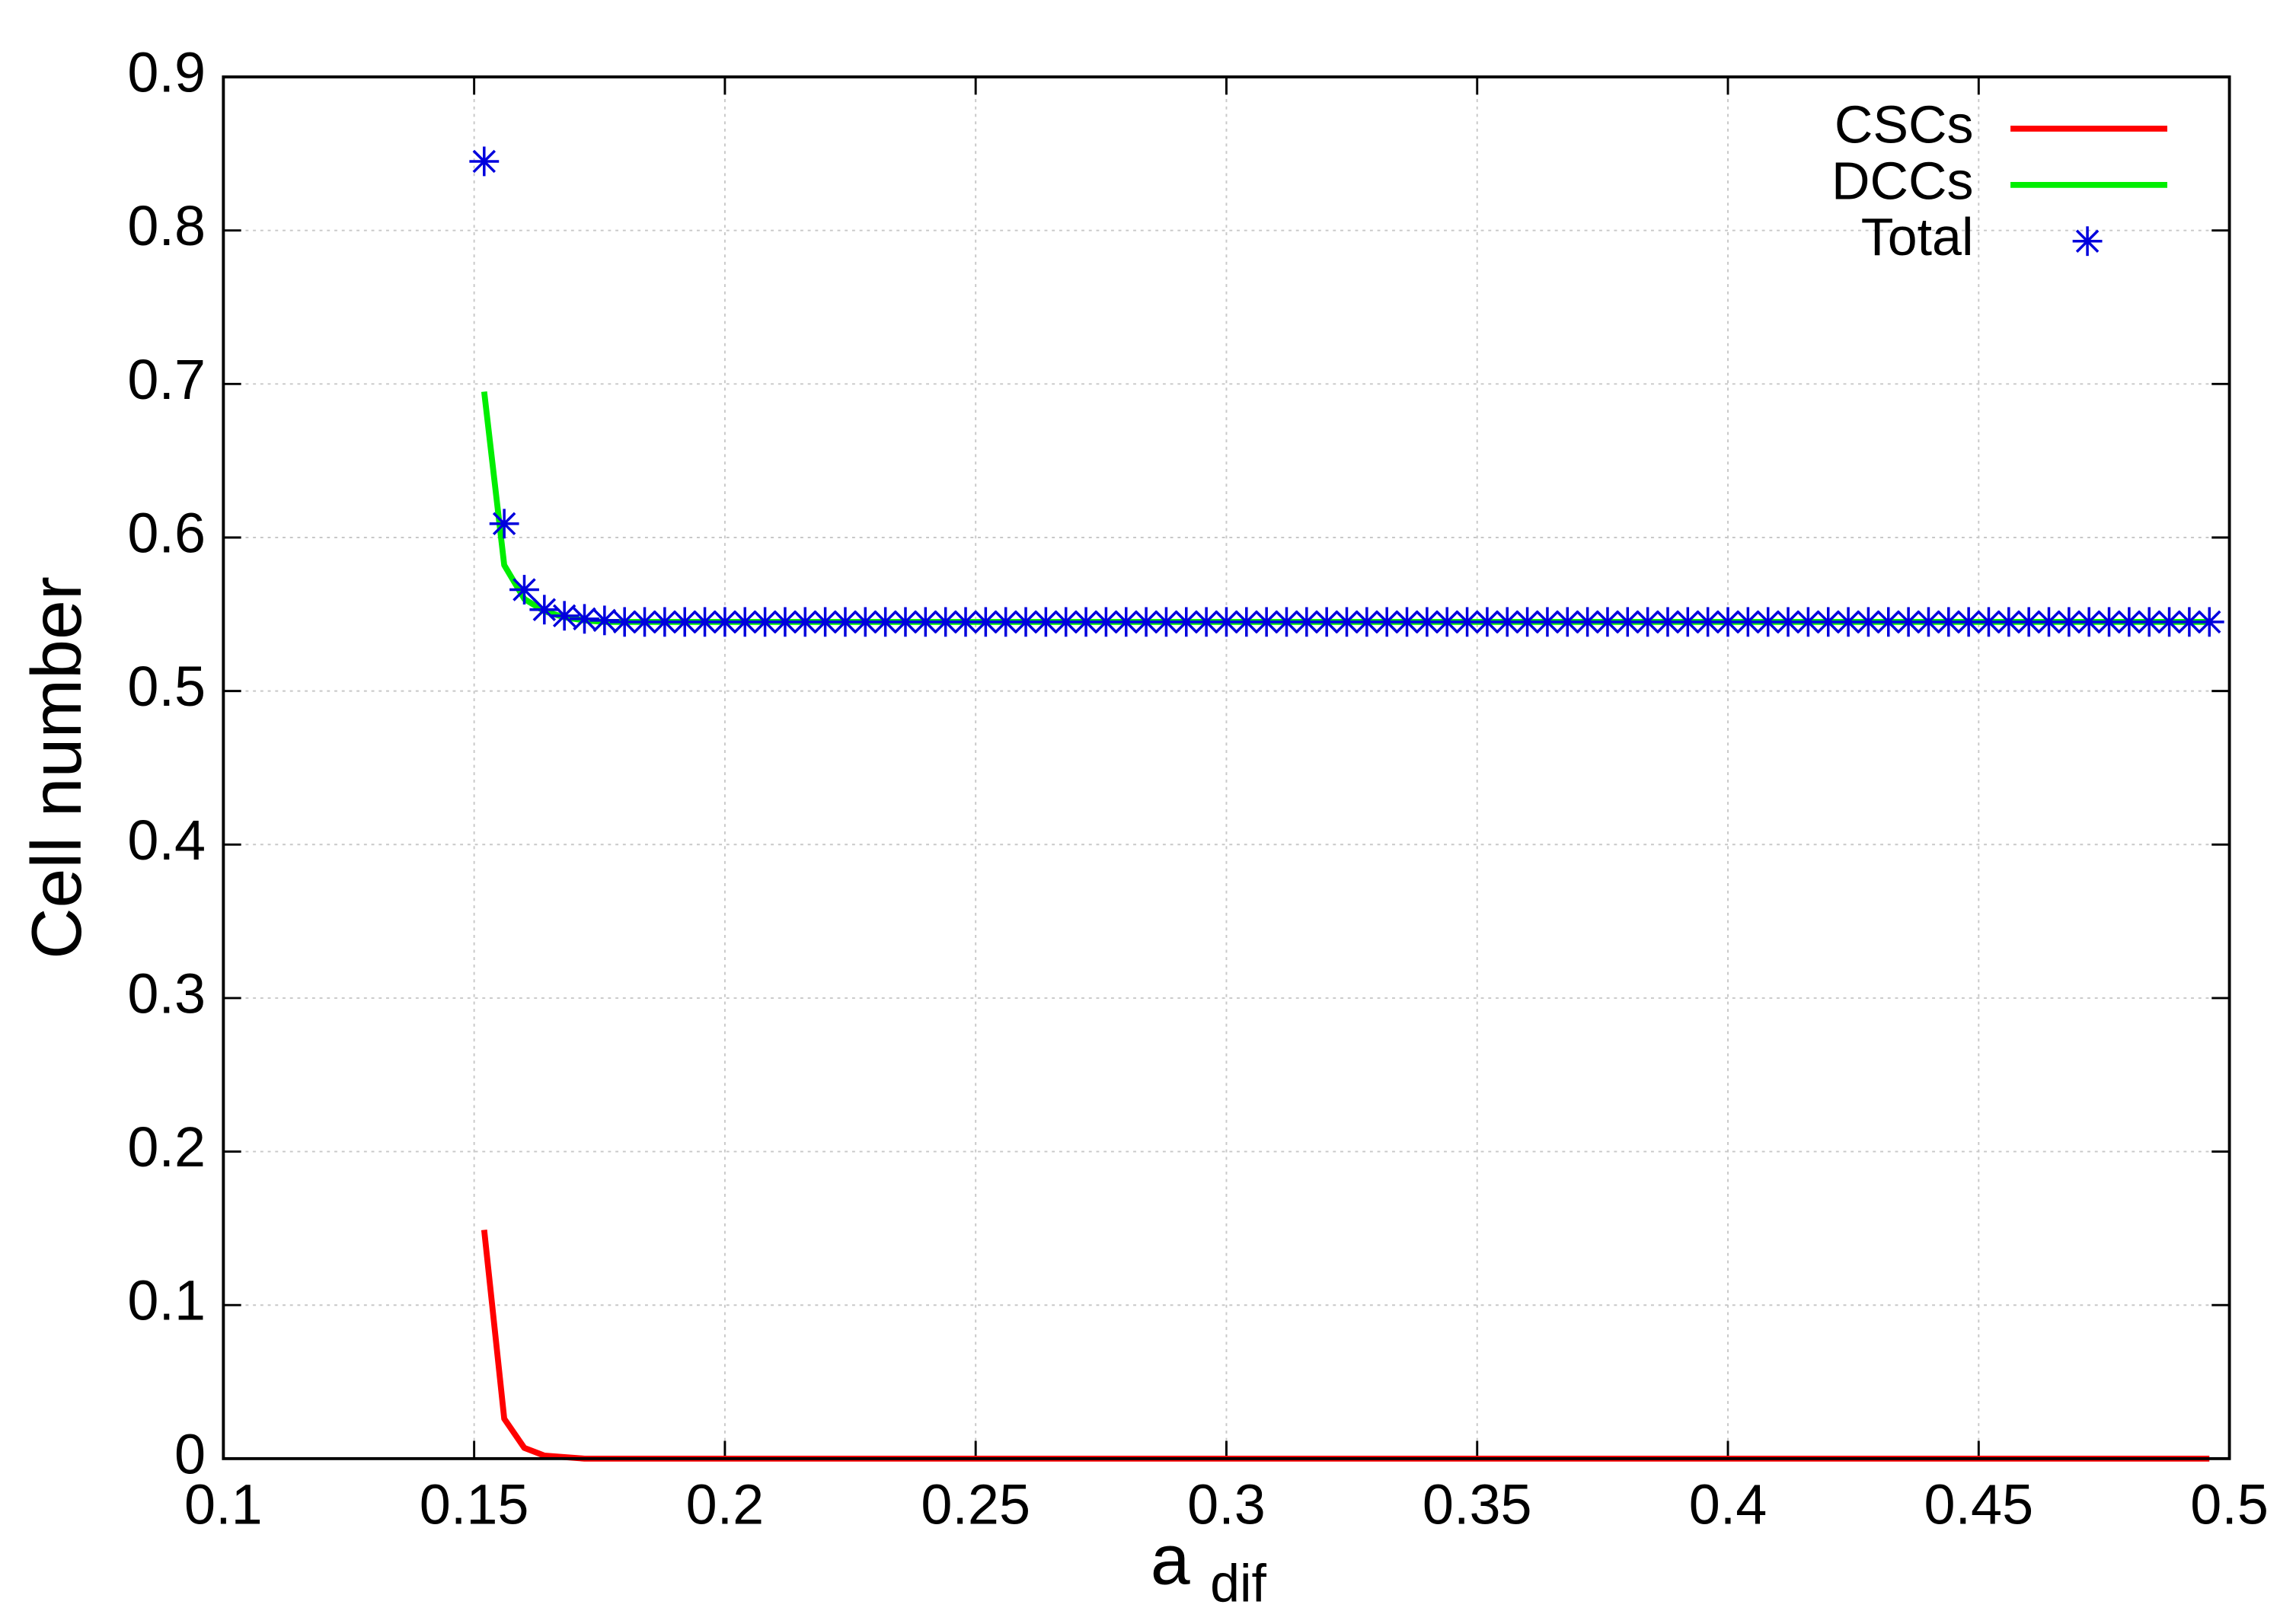  Describe the element at coordinates (1238, 1582) in the screenshot. I see `x-axis-label-subscript: dif` at that location.